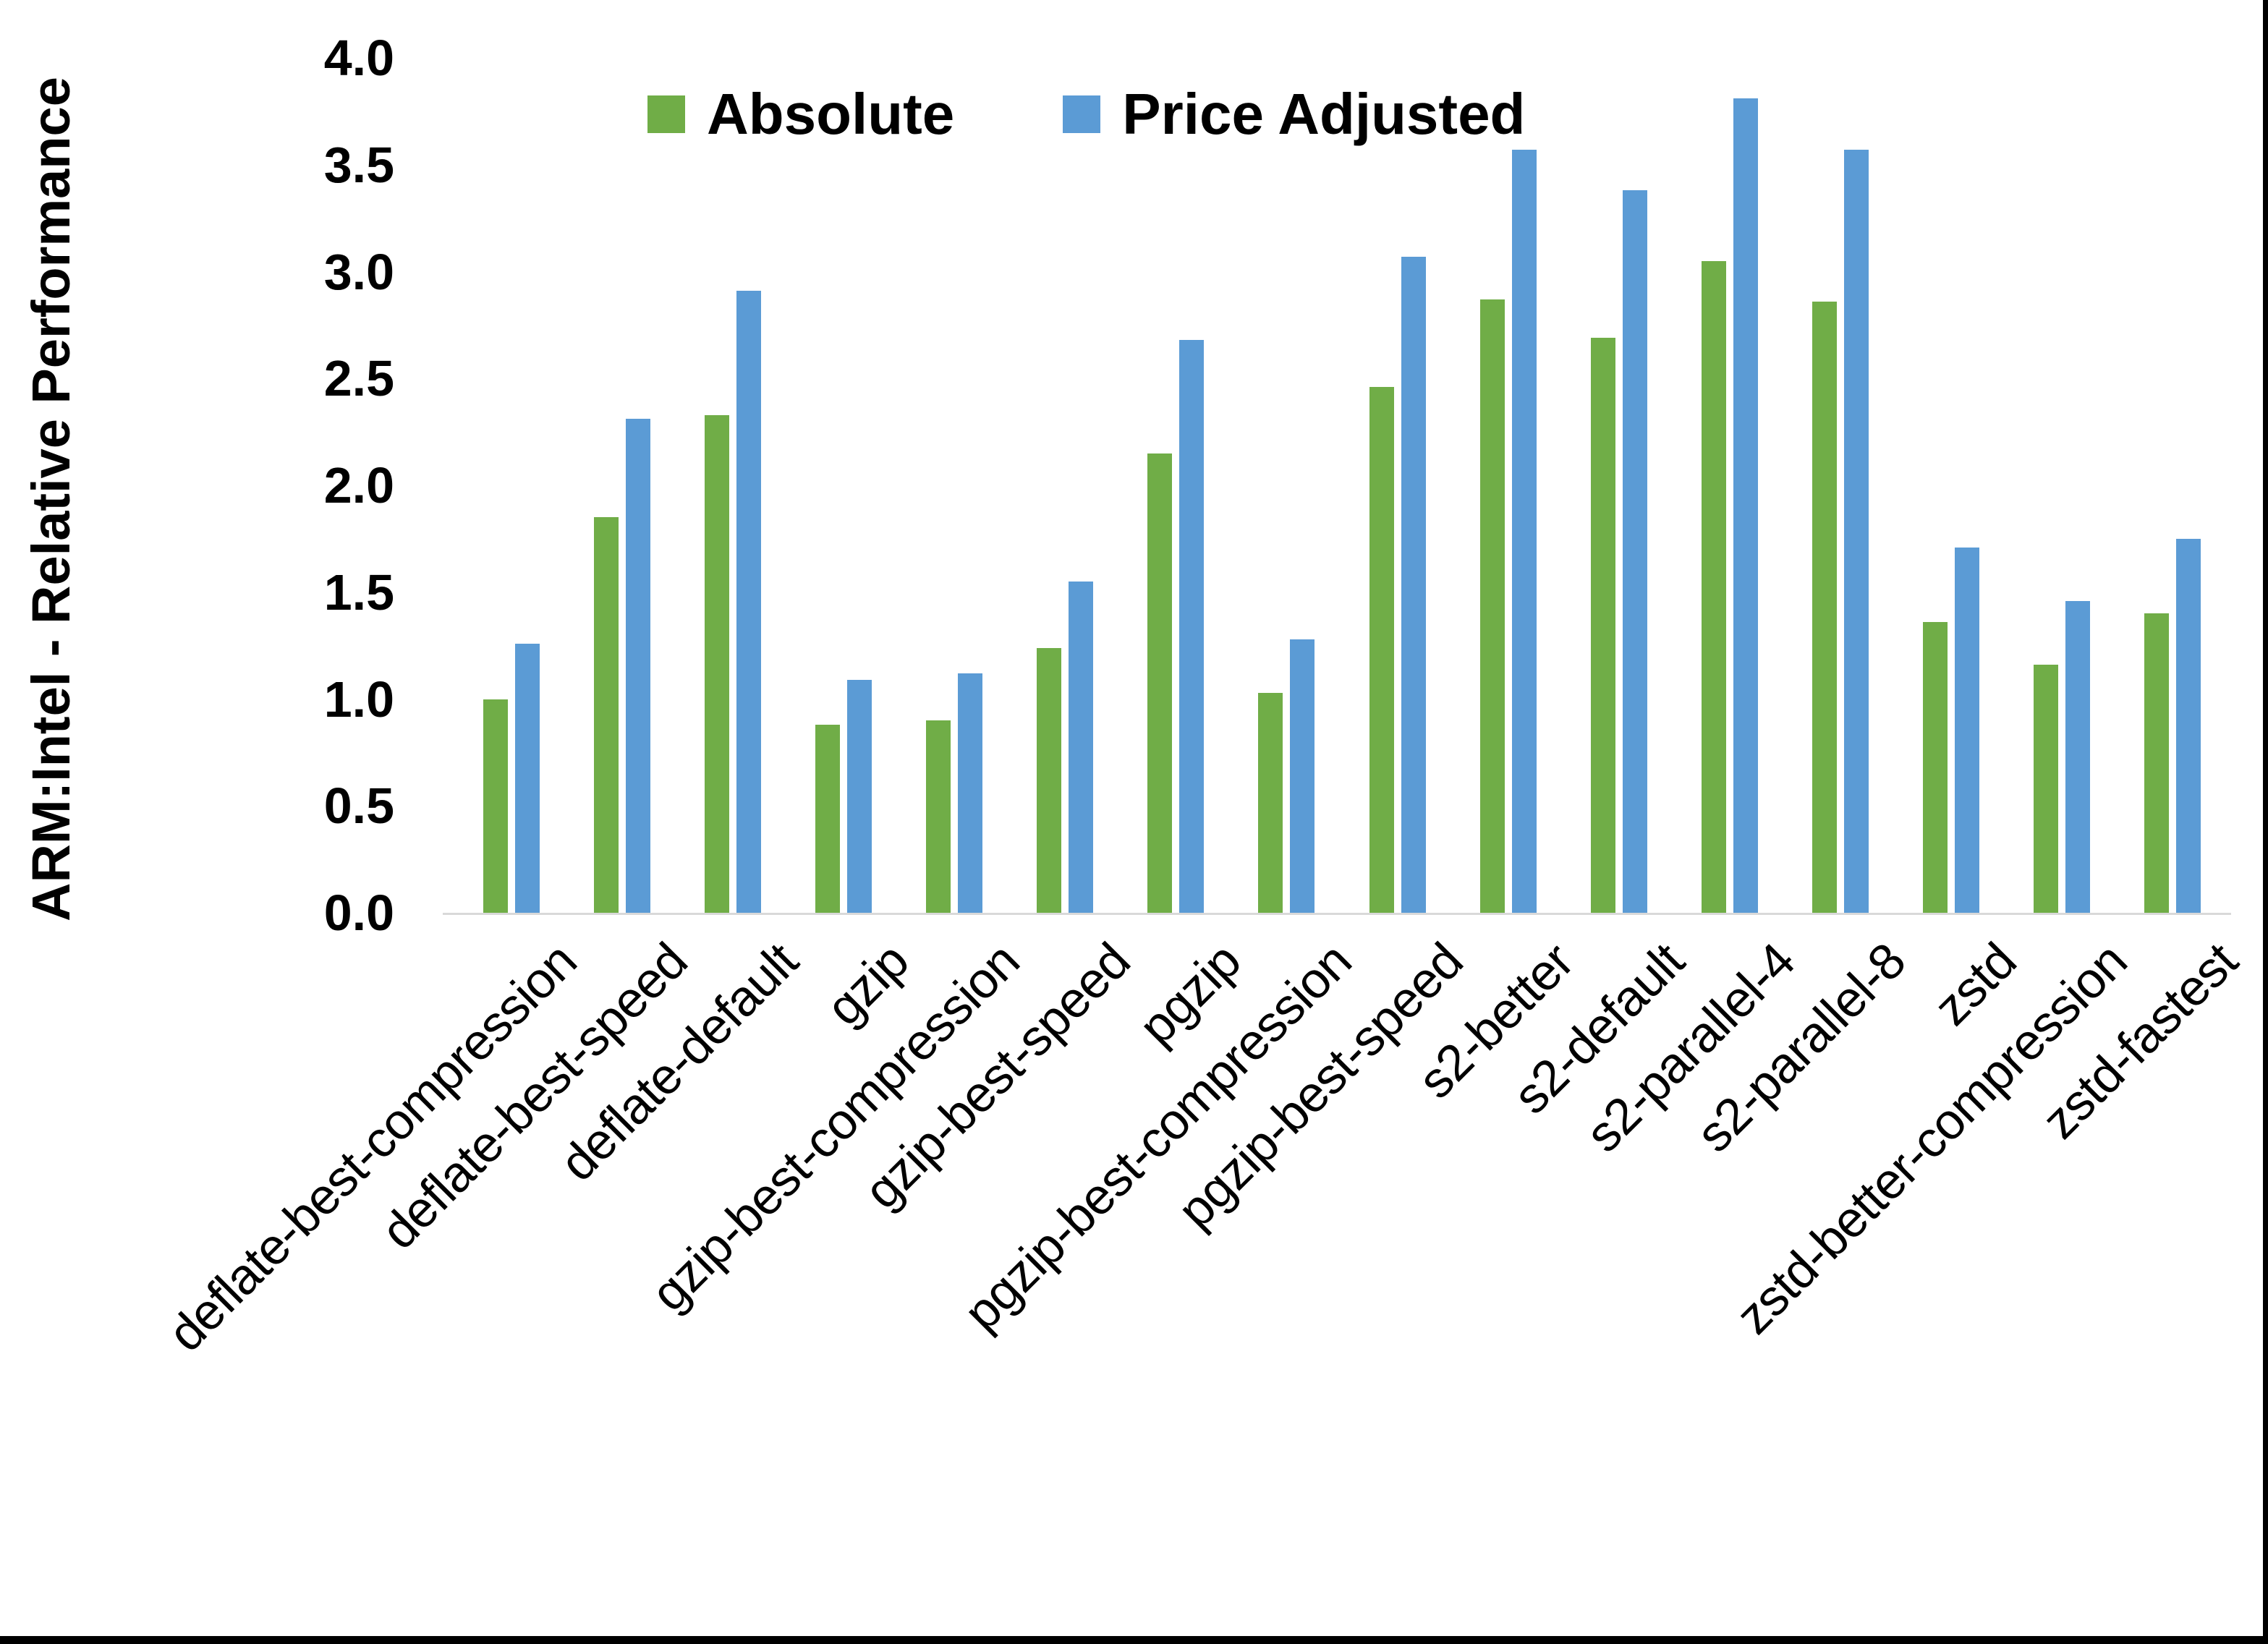 The image size is (2268, 1644). Describe the element at coordinates (358, 164) in the screenshot. I see `y-tick-label-3.5: 3.5` at that location.